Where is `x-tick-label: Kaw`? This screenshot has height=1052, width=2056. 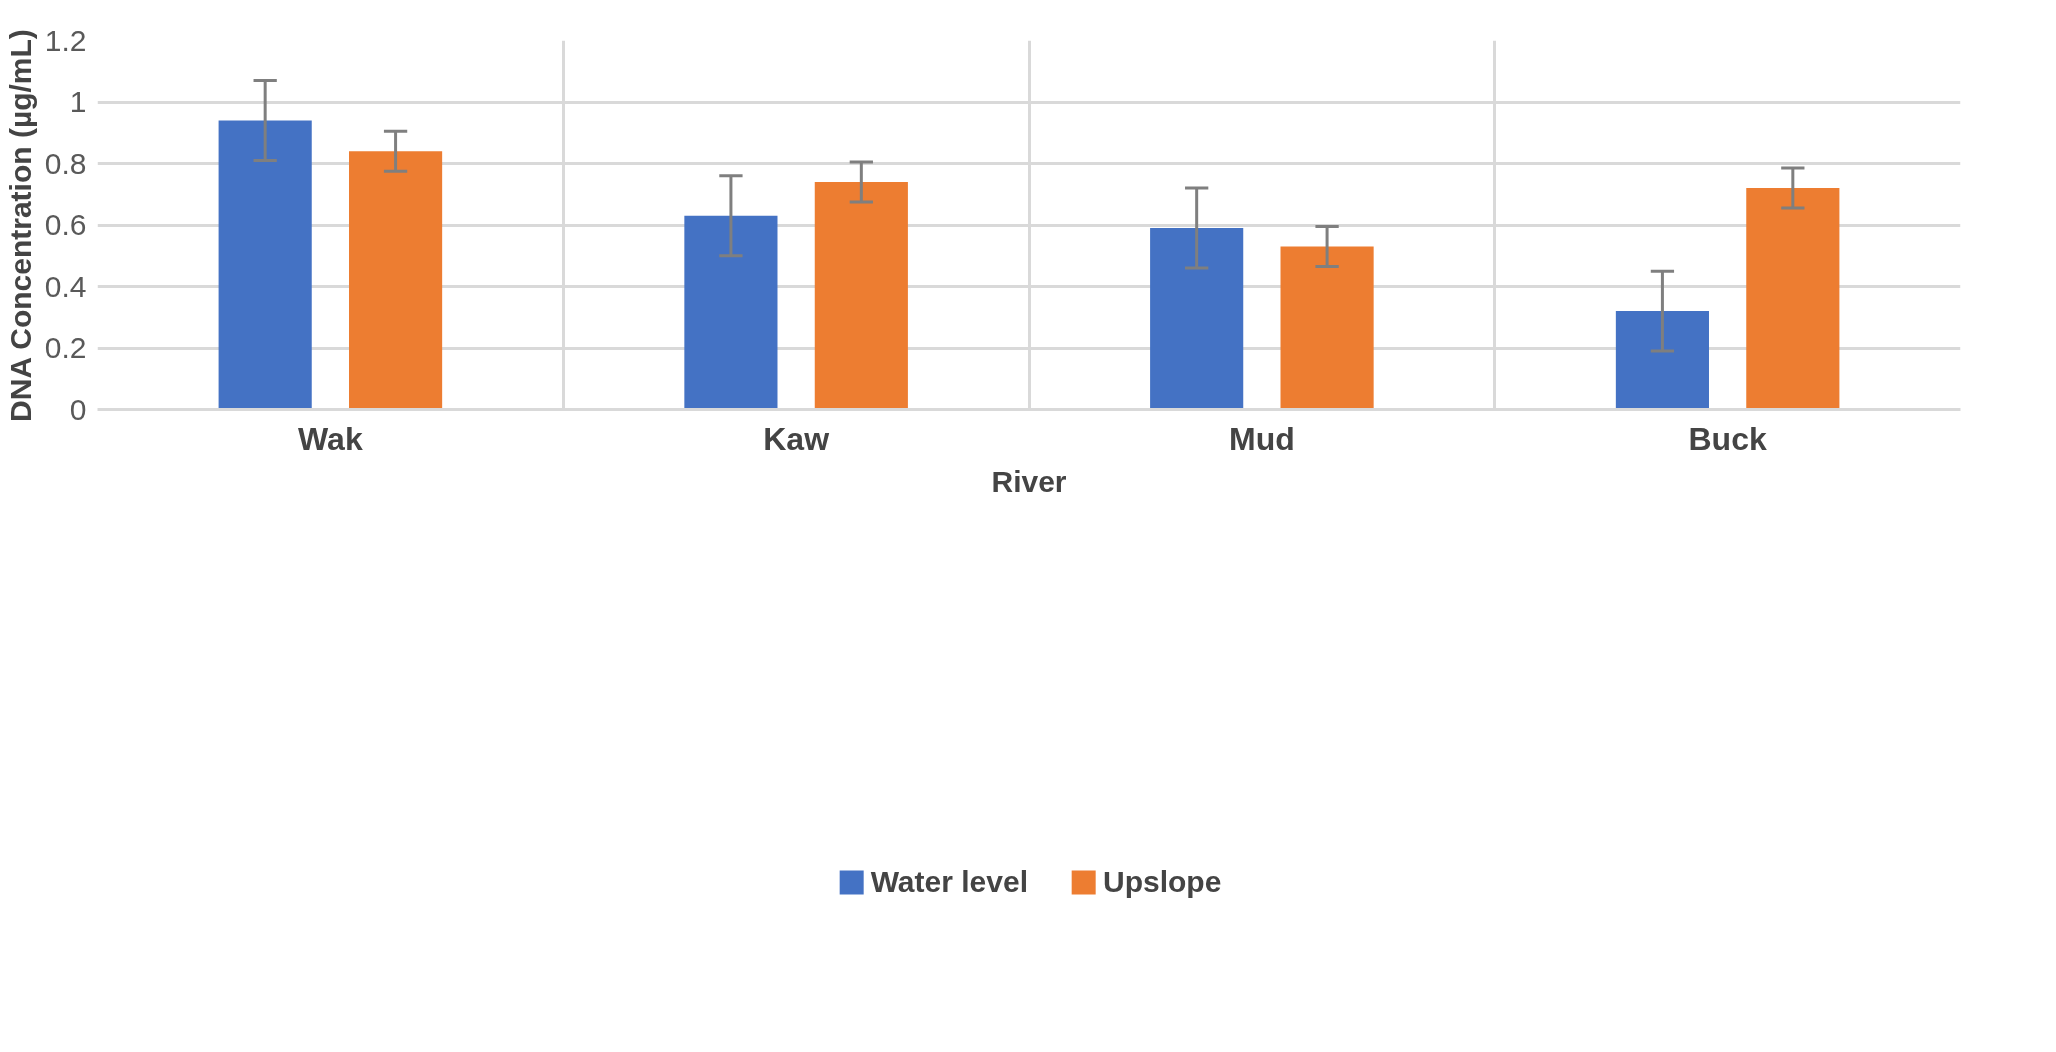 x-tick-label: Kaw is located at coordinates (796, 438).